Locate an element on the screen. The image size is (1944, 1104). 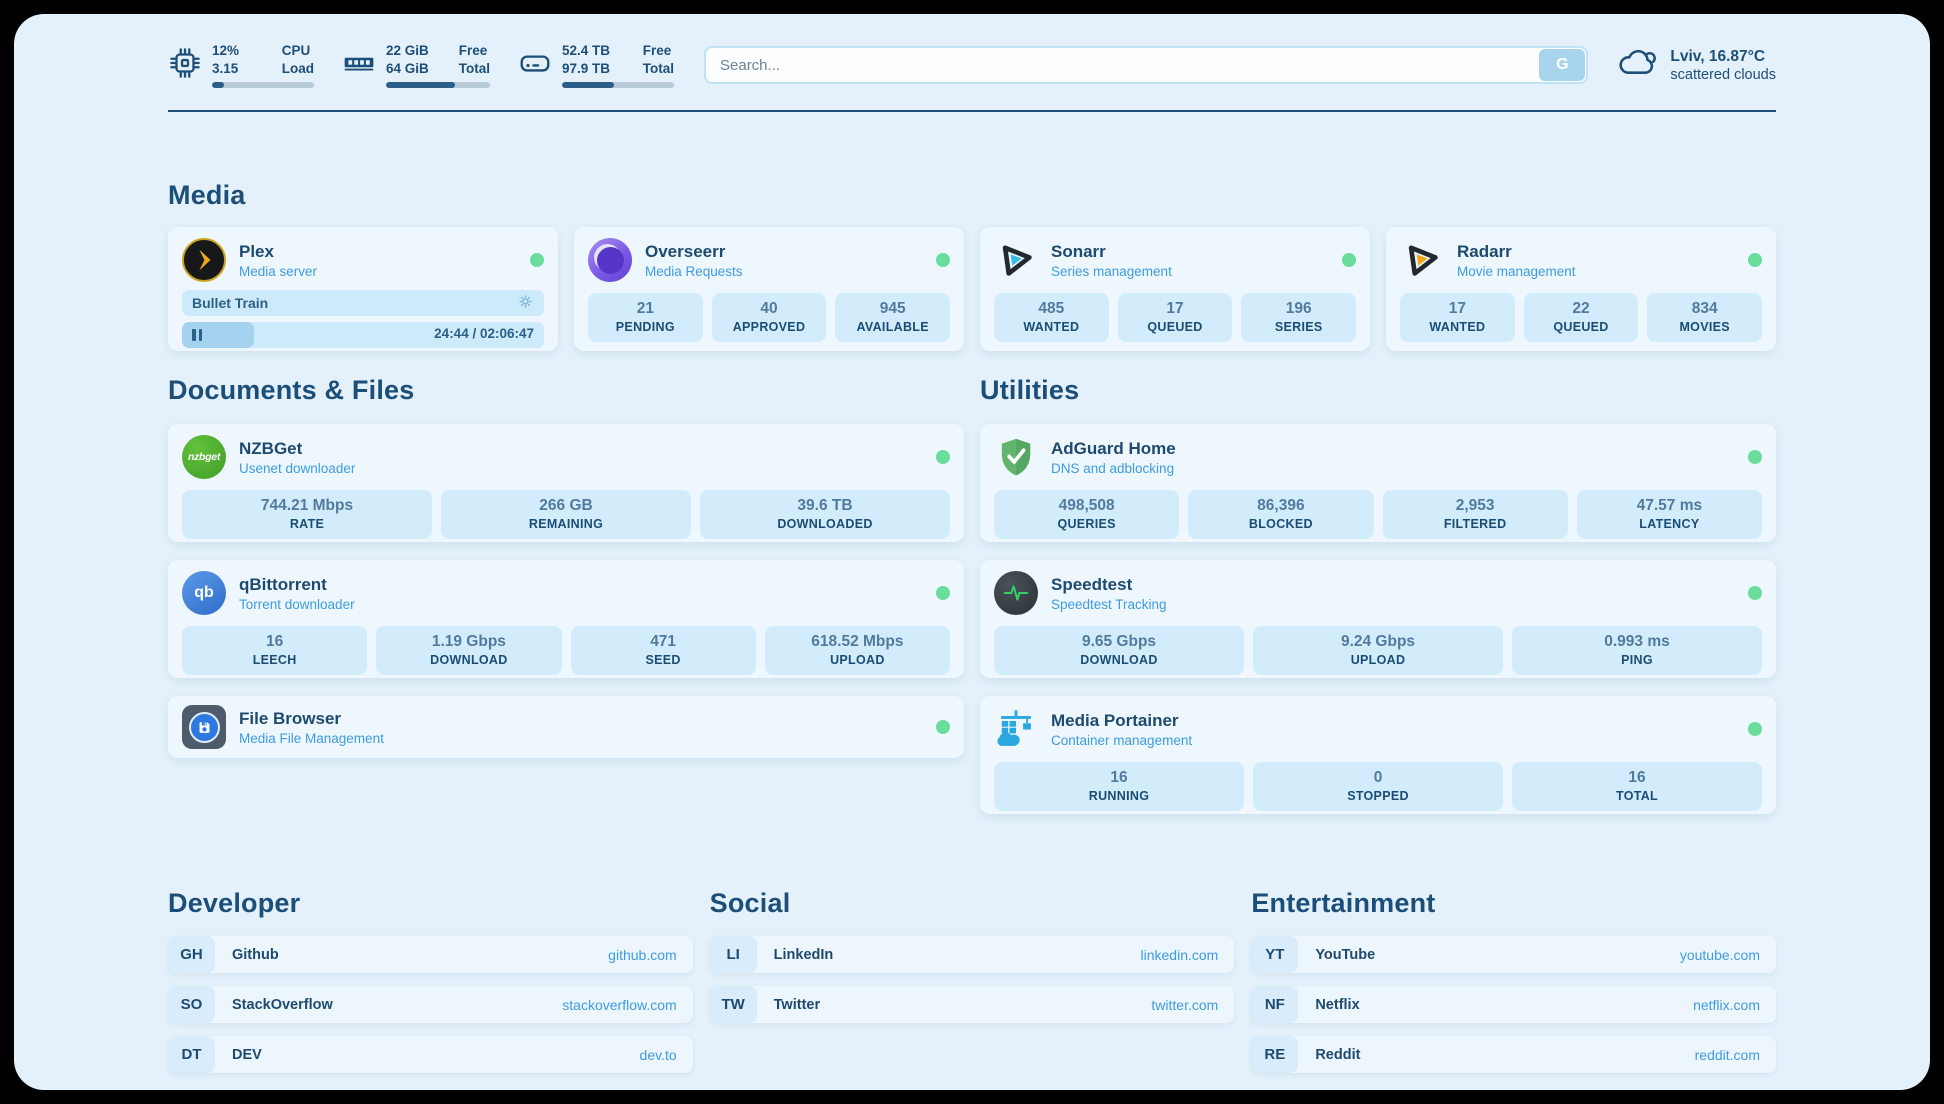
link-badge: DT is located at coordinates (191, 1054).